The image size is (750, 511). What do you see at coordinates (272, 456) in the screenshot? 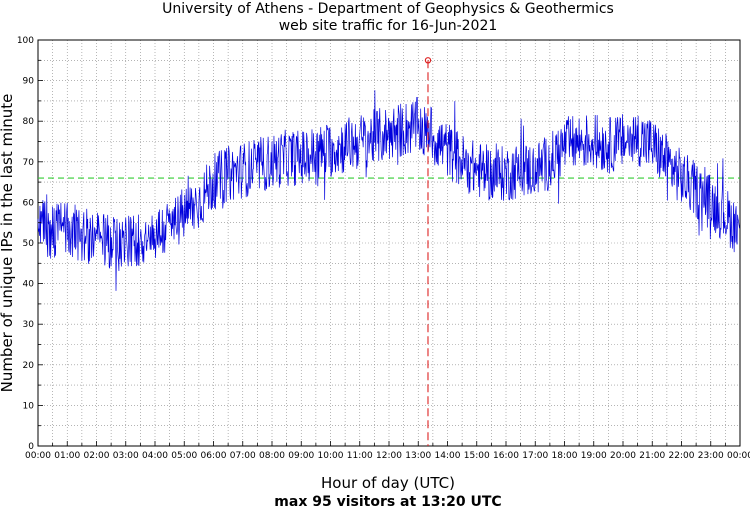
I see `x-tick-label: 08:00` at bounding box center [272, 456].